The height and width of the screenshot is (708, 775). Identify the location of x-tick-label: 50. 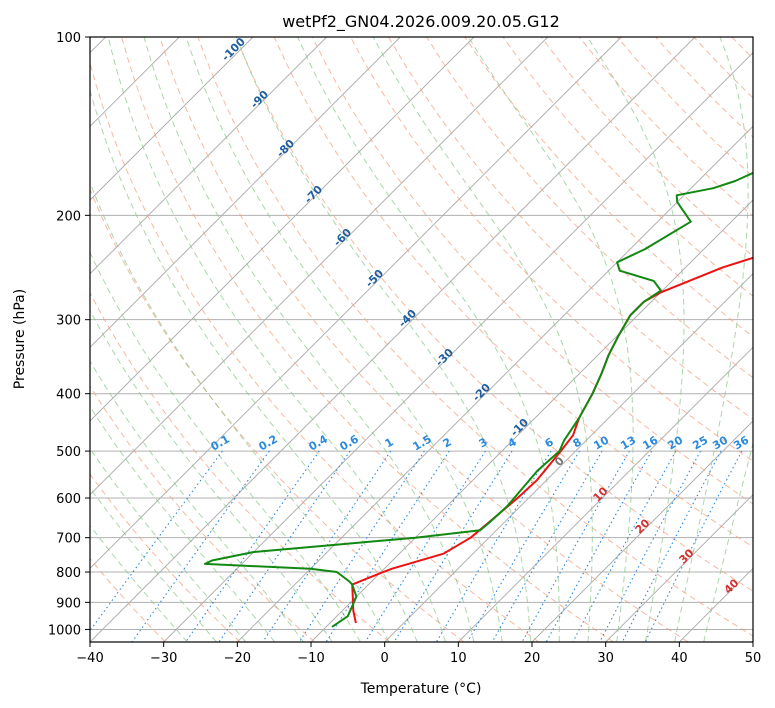
(753, 658).